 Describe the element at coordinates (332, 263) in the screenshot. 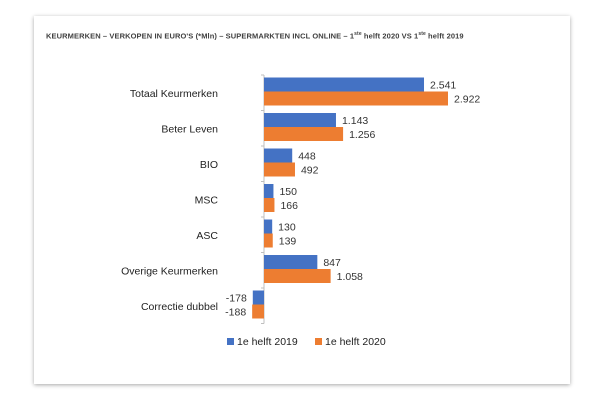

I see `data-label: 847` at that location.